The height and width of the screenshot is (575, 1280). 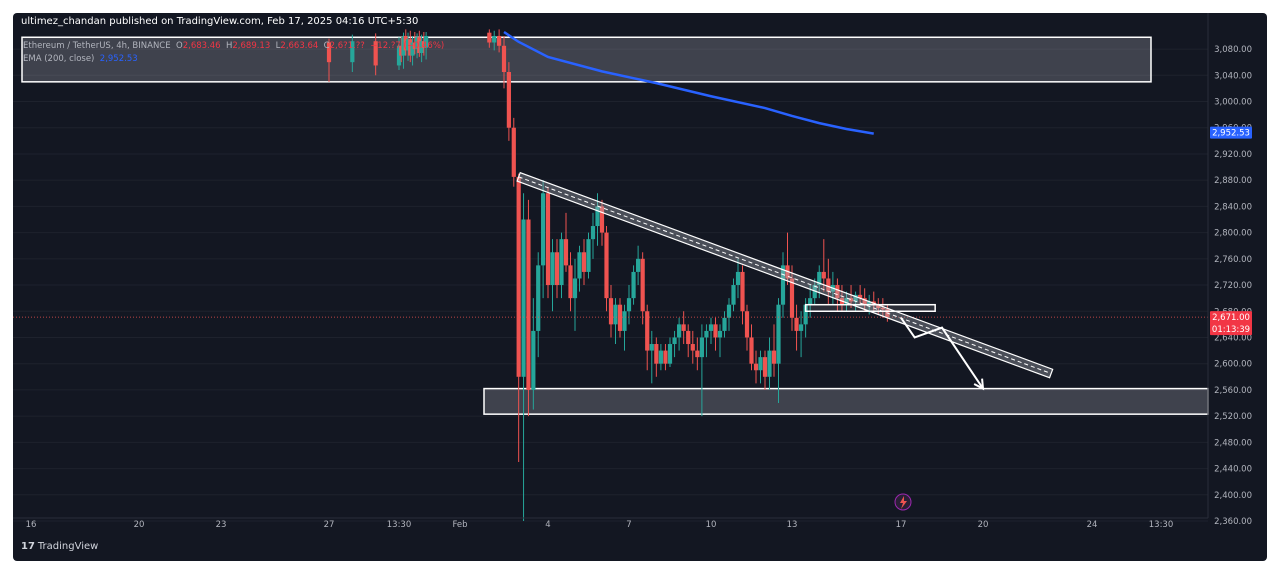 What do you see at coordinates (251, 46) in the screenshot?
I see `high-value: 2,689.13` at bounding box center [251, 46].